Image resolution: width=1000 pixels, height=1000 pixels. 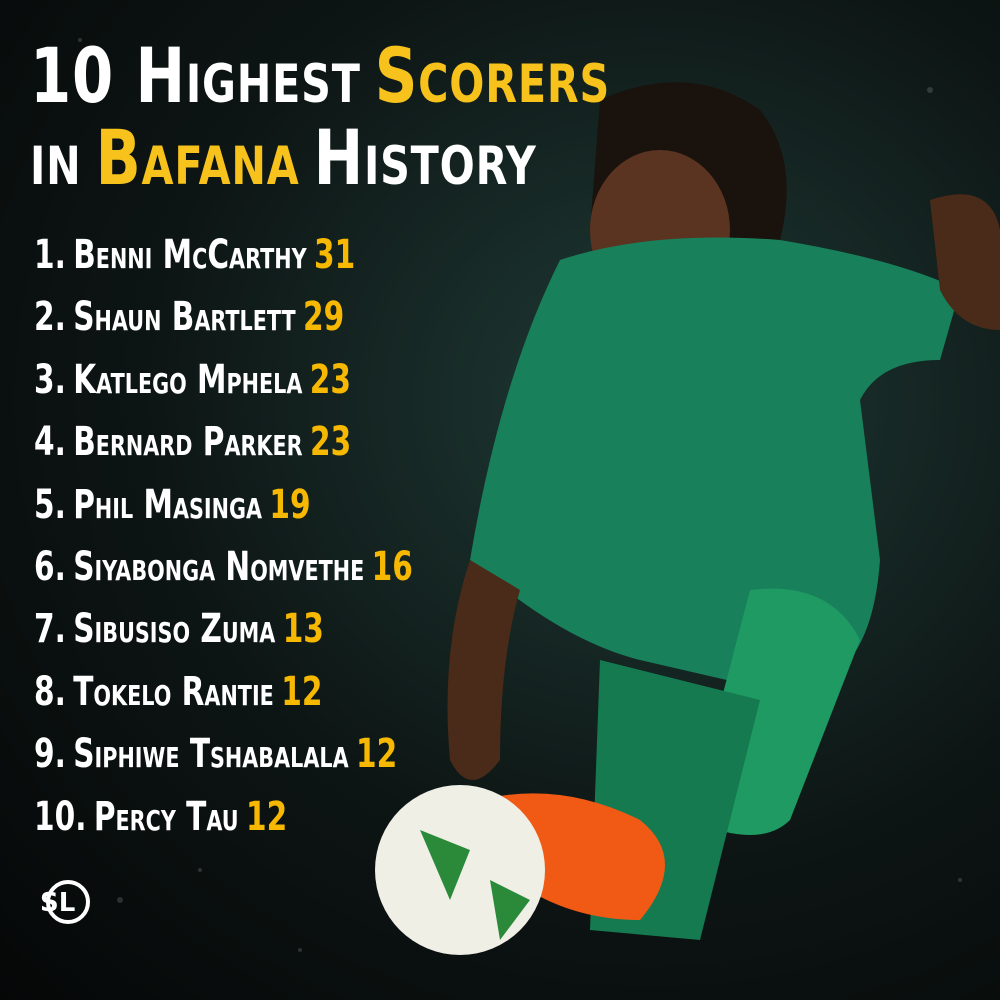 What do you see at coordinates (492, 75) in the screenshot?
I see `title-word: Scorers` at bounding box center [492, 75].